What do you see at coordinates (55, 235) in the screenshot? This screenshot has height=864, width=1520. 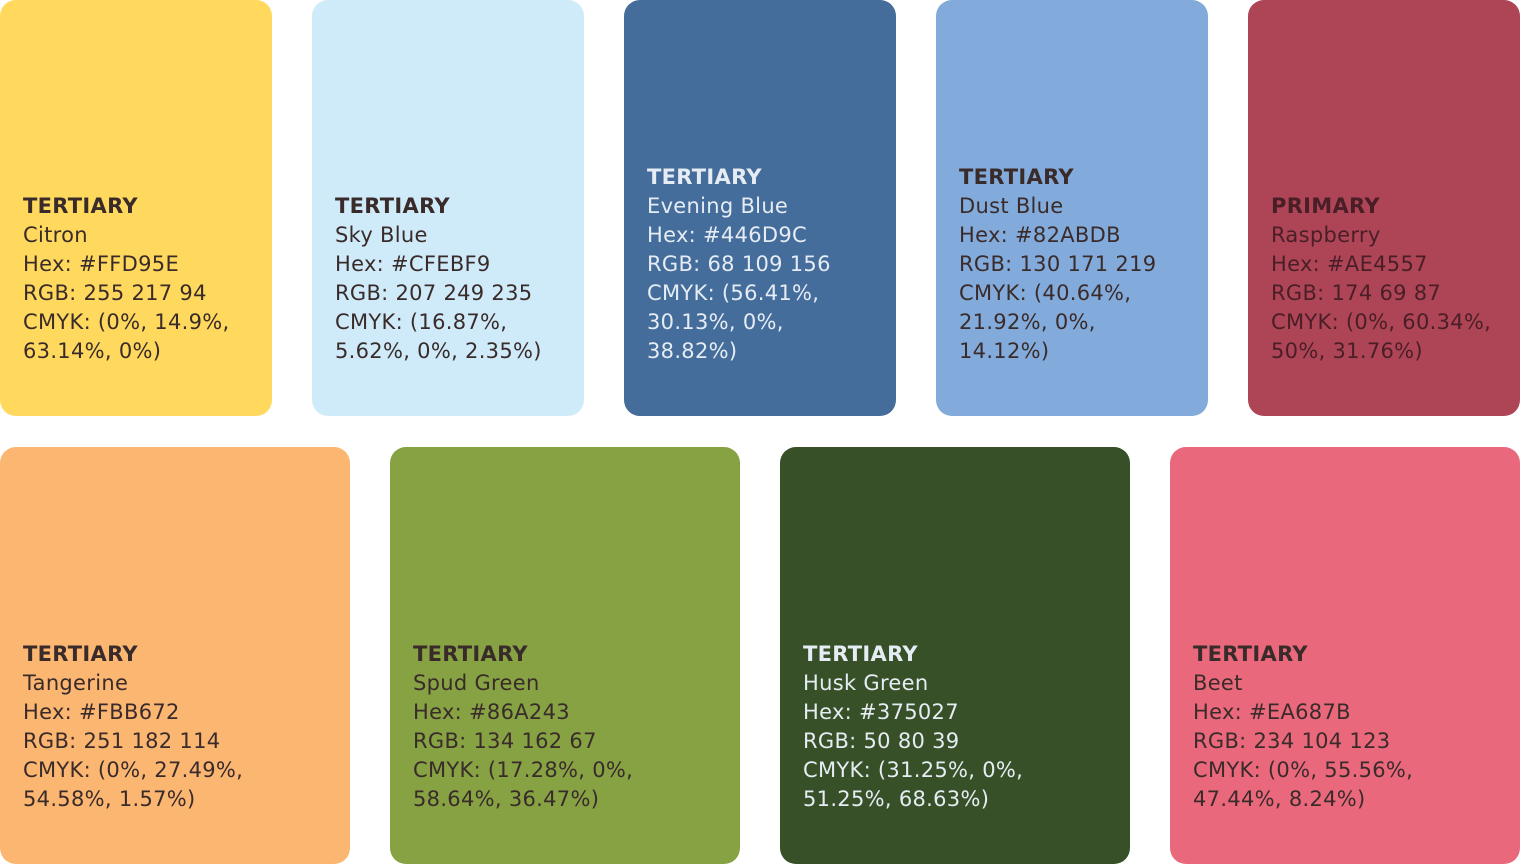 I see `color-name: Citron` at bounding box center [55, 235].